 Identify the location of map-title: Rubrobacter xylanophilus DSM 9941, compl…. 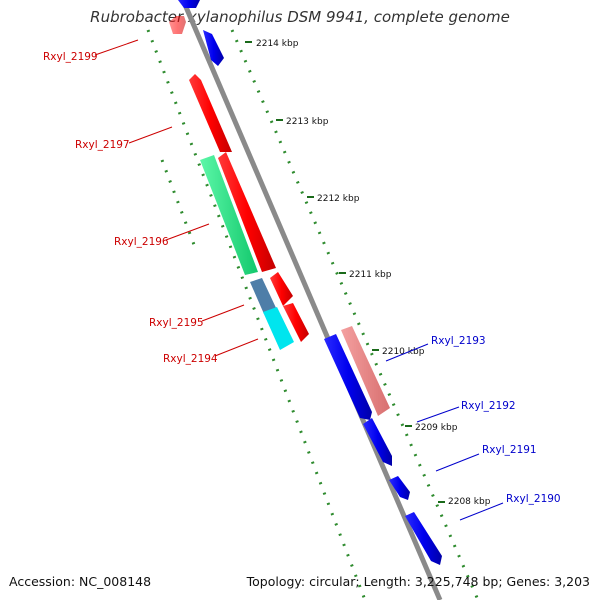
(300, 17).